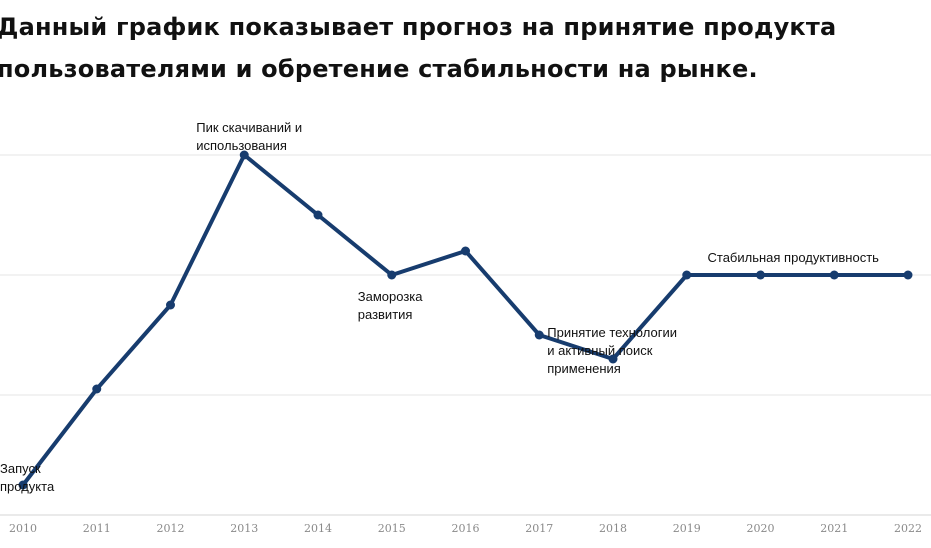  What do you see at coordinates (171, 528) in the screenshot?
I see `x-tick-label: 2012` at bounding box center [171, 528].